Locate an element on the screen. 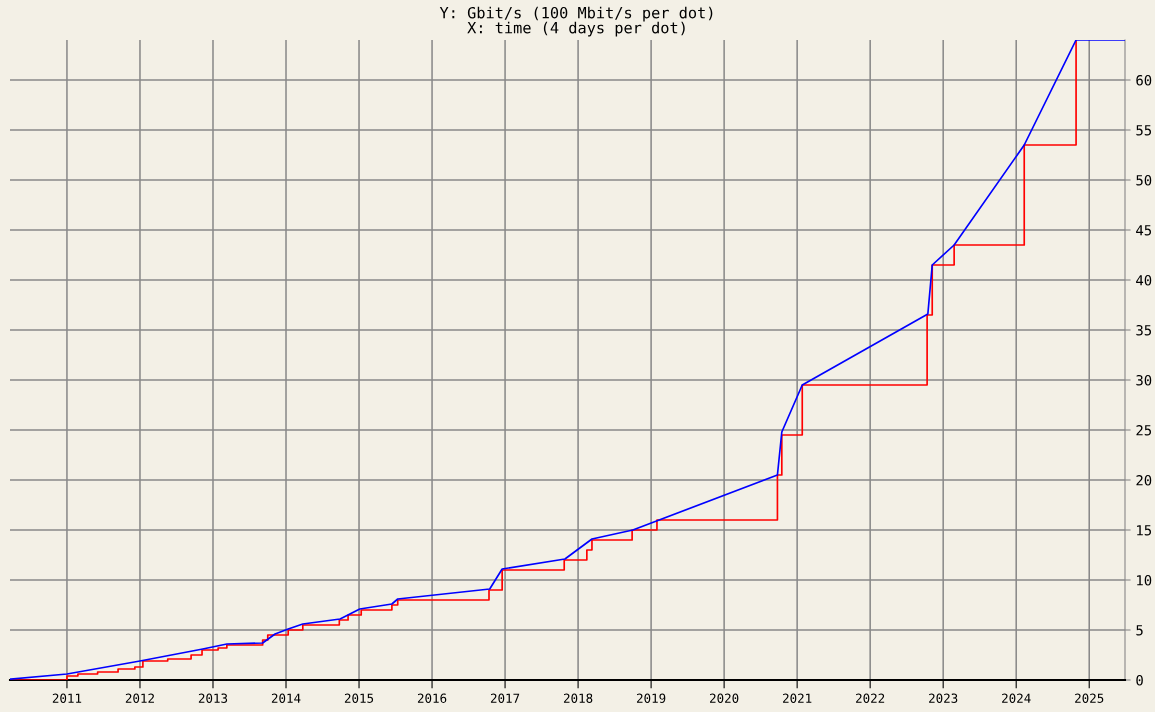  x-tick-label: 2023 is located at coordinates (943, 698).